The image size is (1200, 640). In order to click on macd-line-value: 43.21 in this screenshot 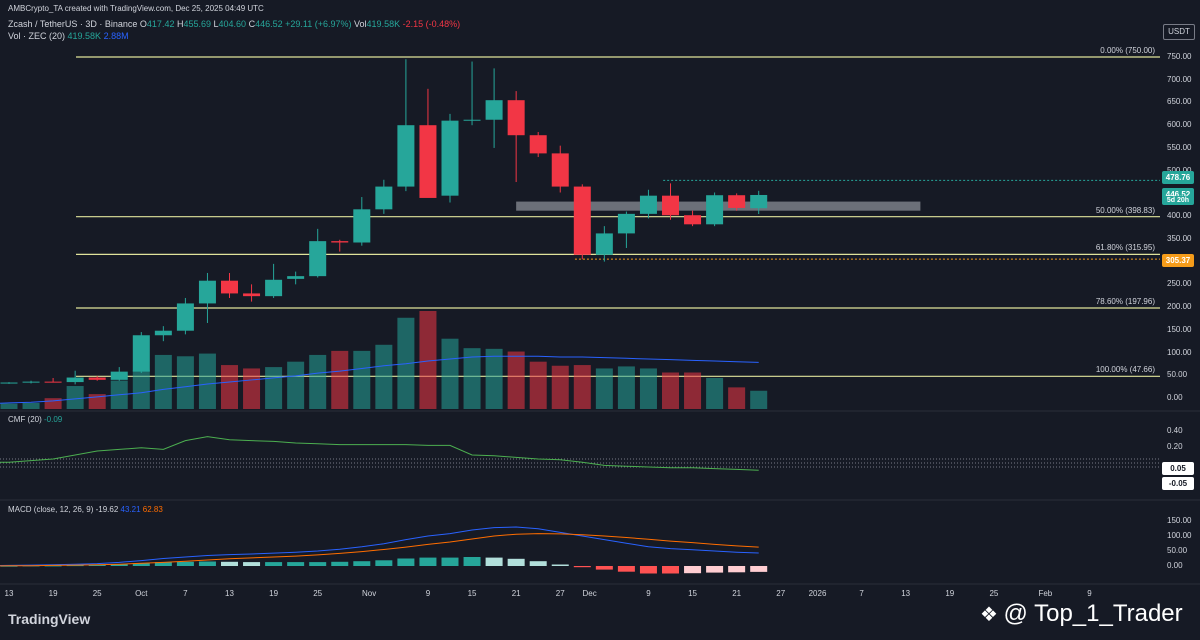, I will do `click(130, 509)`.